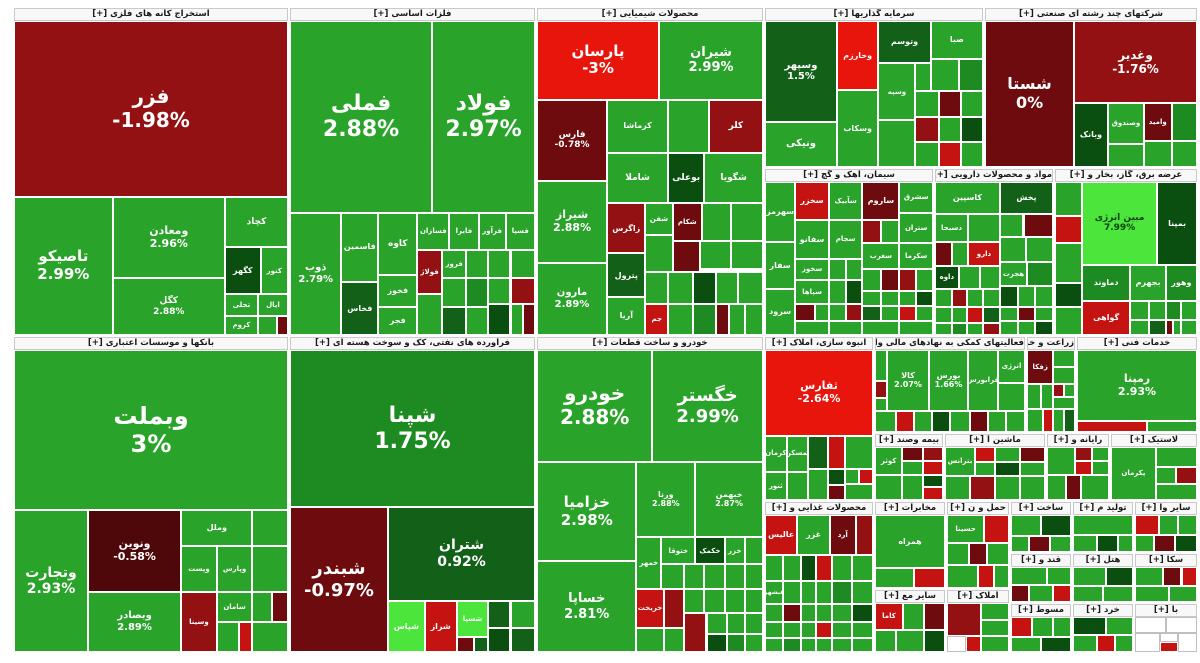 The height and width of the screenshot is (663, 1200). I want to click on tile-chem-کرماشا: کرماشا, so click(638, 126).